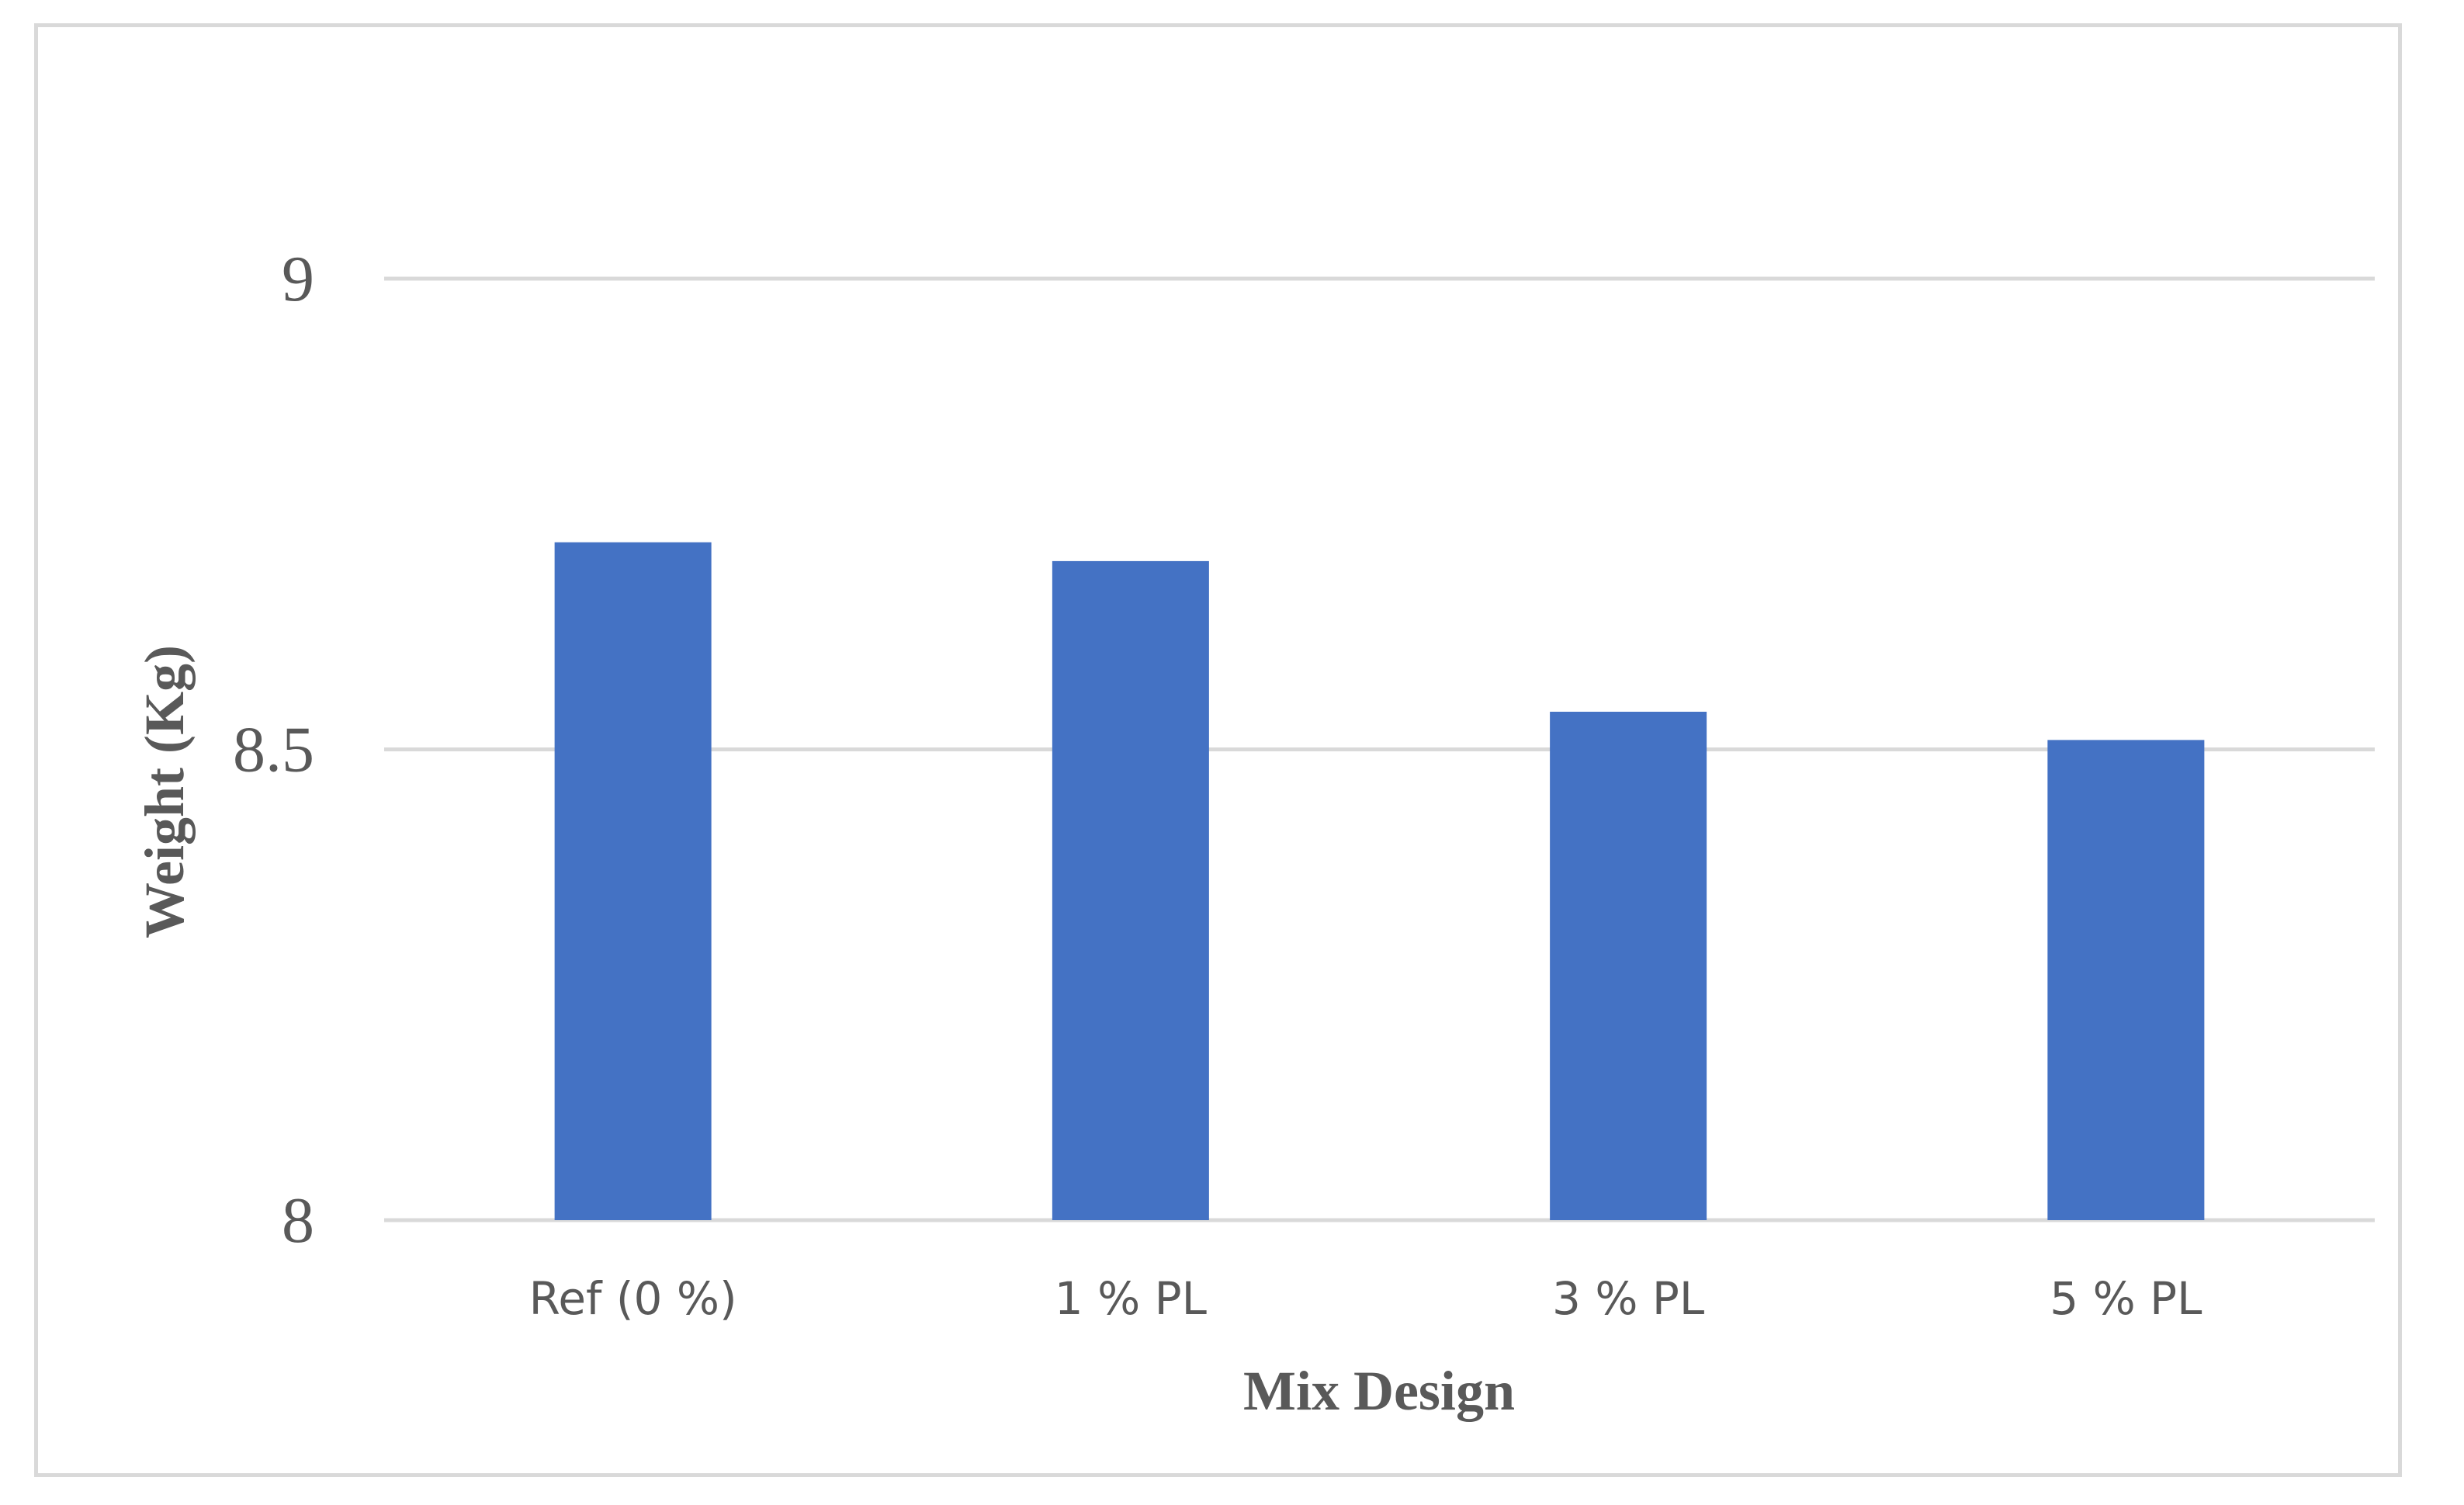  What do you see at coordinates (1628, 1298) in the screenshot?
I see `x-tick-label: 3 % PL` at bounding box center [1628, 1298].